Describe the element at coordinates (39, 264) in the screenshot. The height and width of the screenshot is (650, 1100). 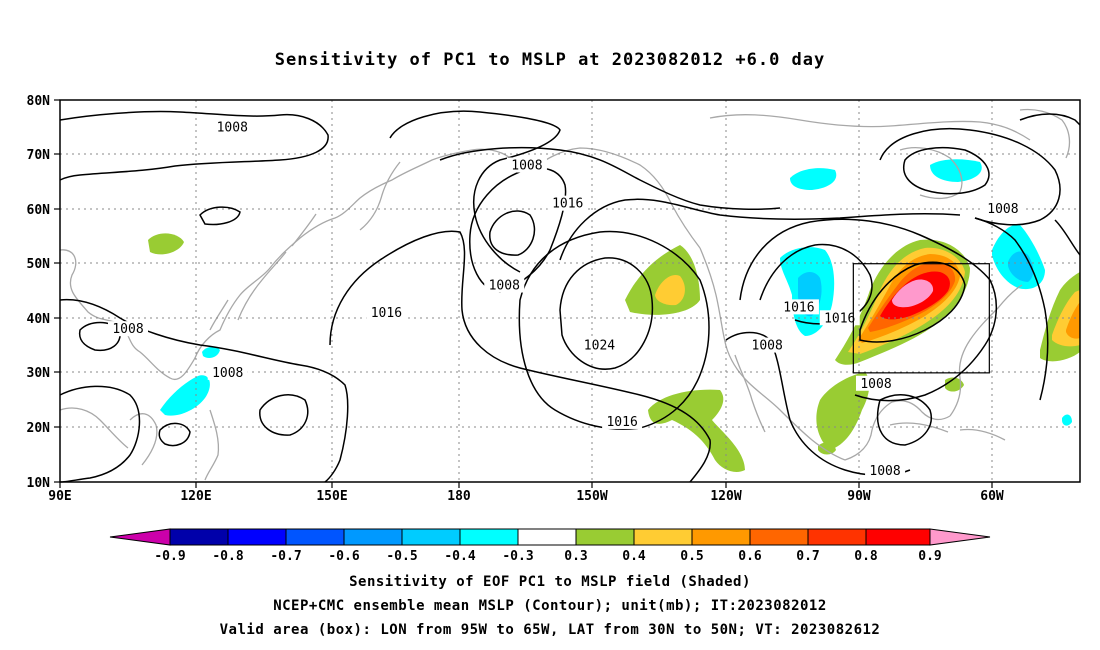
I see `lat-label-50n: 50N` at that location.